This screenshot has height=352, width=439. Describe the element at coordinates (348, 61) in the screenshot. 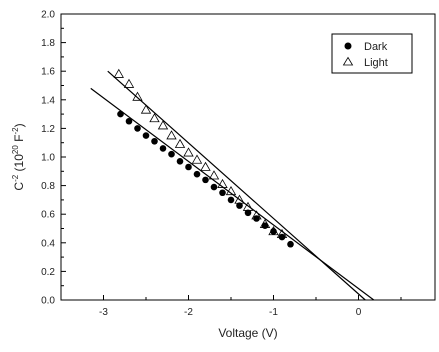

I see `legend-light-marker` at that location.